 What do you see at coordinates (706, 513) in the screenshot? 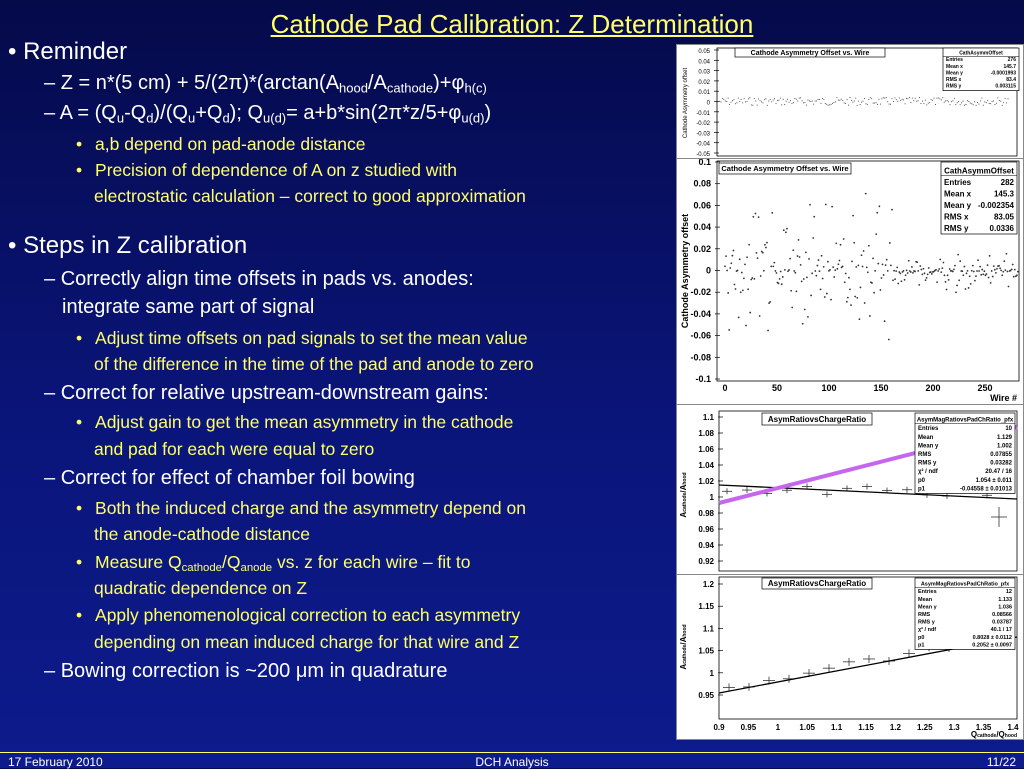
I see `plot3-ytick: 0.98` at bounding box center [706, 513].